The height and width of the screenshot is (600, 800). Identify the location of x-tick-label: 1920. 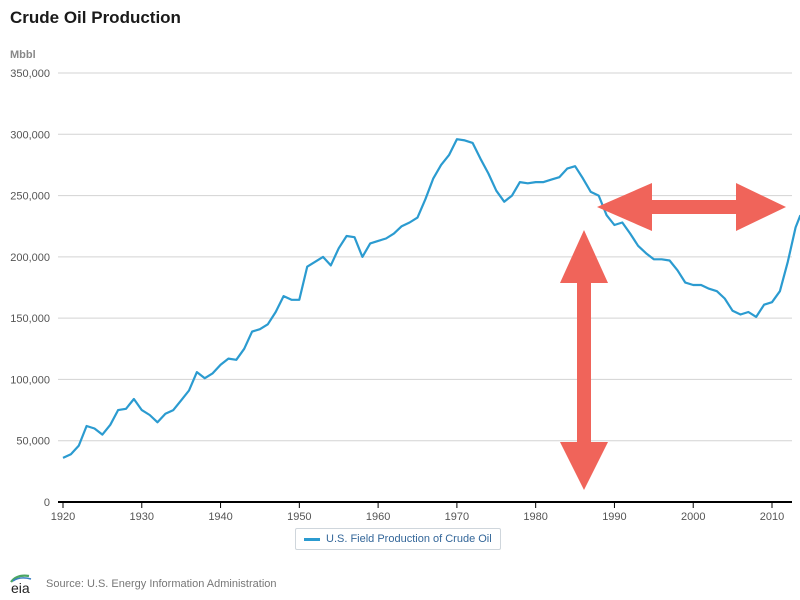
(63, 517).